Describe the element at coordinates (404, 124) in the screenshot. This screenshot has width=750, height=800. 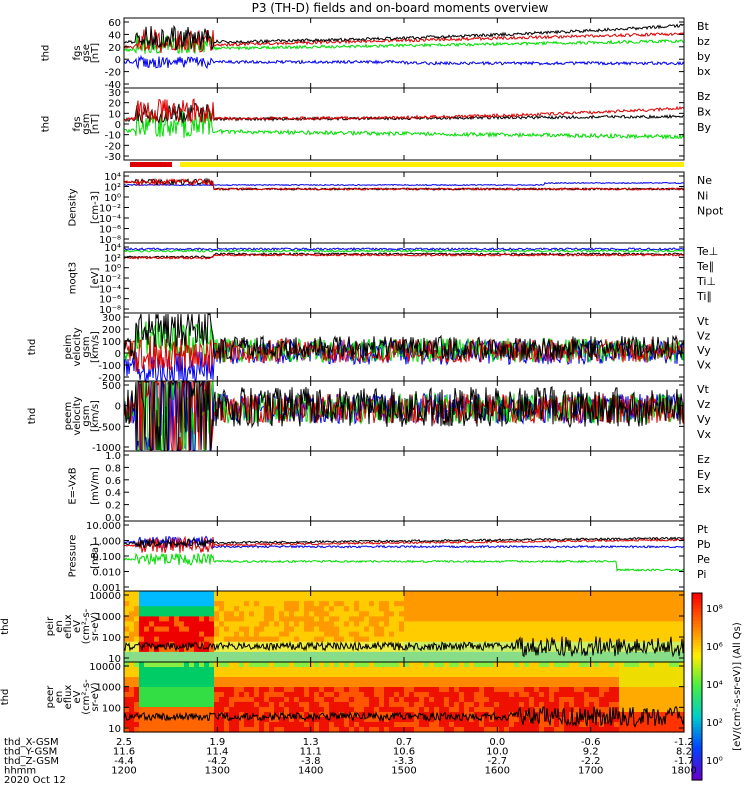
I see `panel-frame` at that location.